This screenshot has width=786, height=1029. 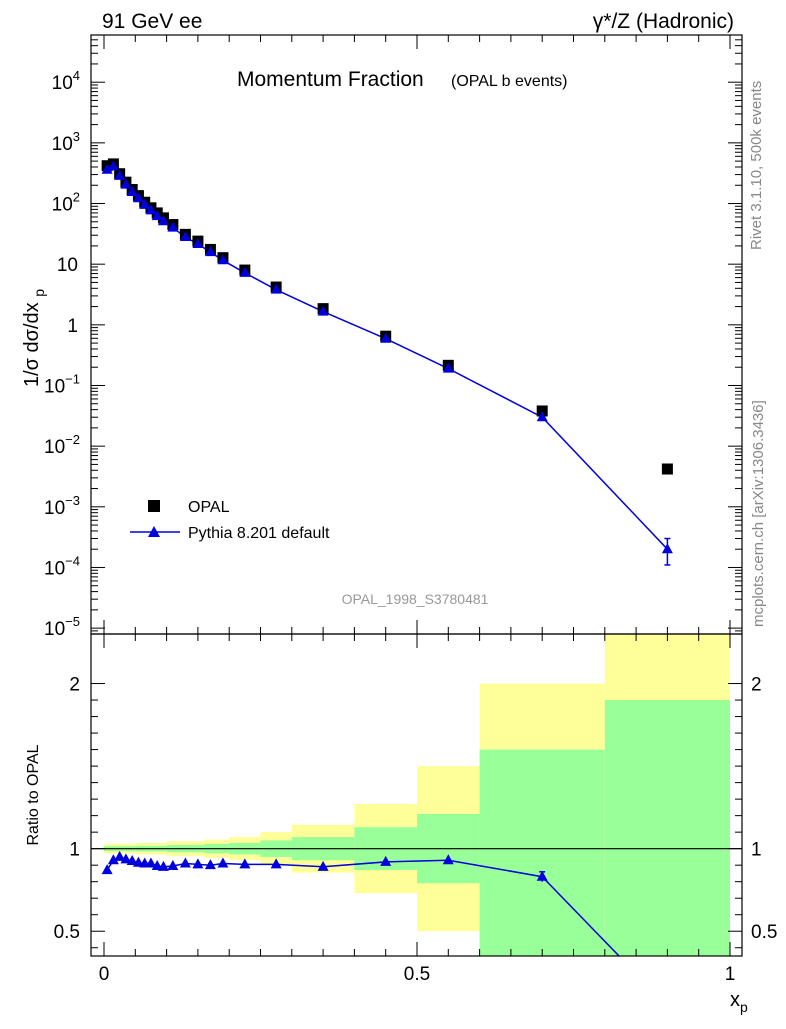 What do you see at coordinates (62, 445) in the screenshot?
I see `main-y-tick-label: 10⁻²` at bounding box center [62, 445].